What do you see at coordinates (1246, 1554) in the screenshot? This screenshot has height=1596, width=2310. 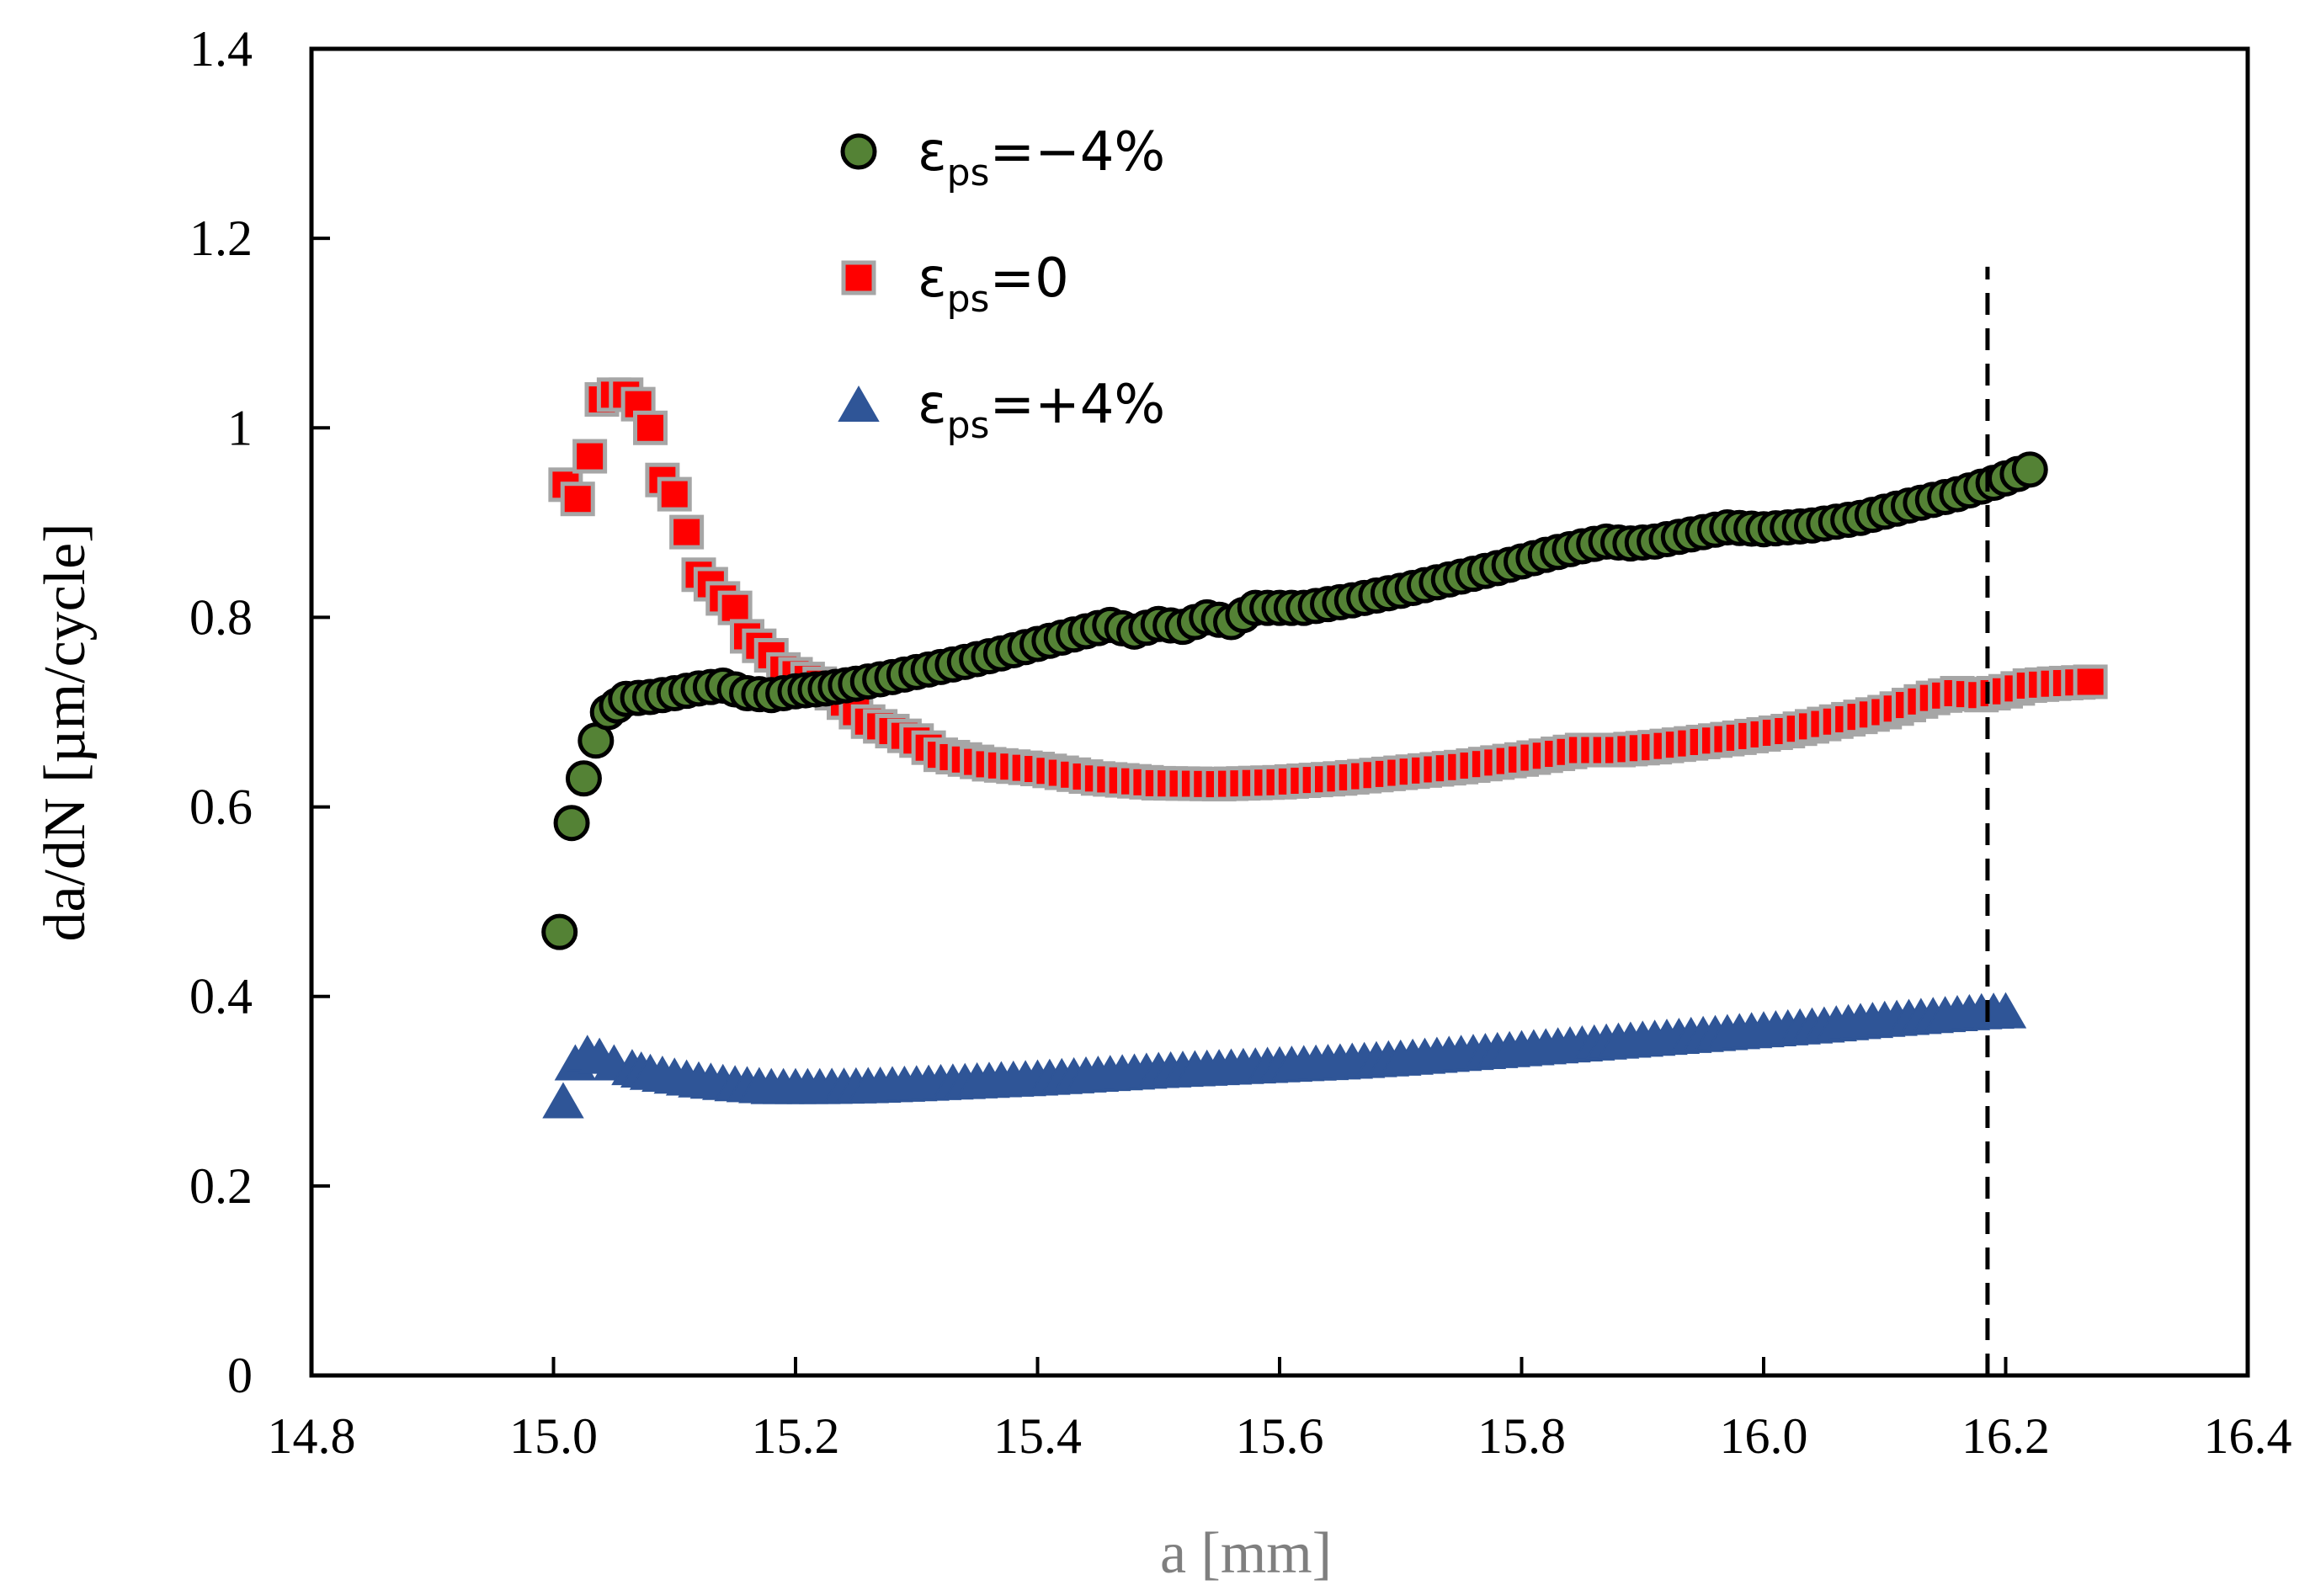 I see `x-axis-title: a [mm]` at bounding box center [1246, 1554].